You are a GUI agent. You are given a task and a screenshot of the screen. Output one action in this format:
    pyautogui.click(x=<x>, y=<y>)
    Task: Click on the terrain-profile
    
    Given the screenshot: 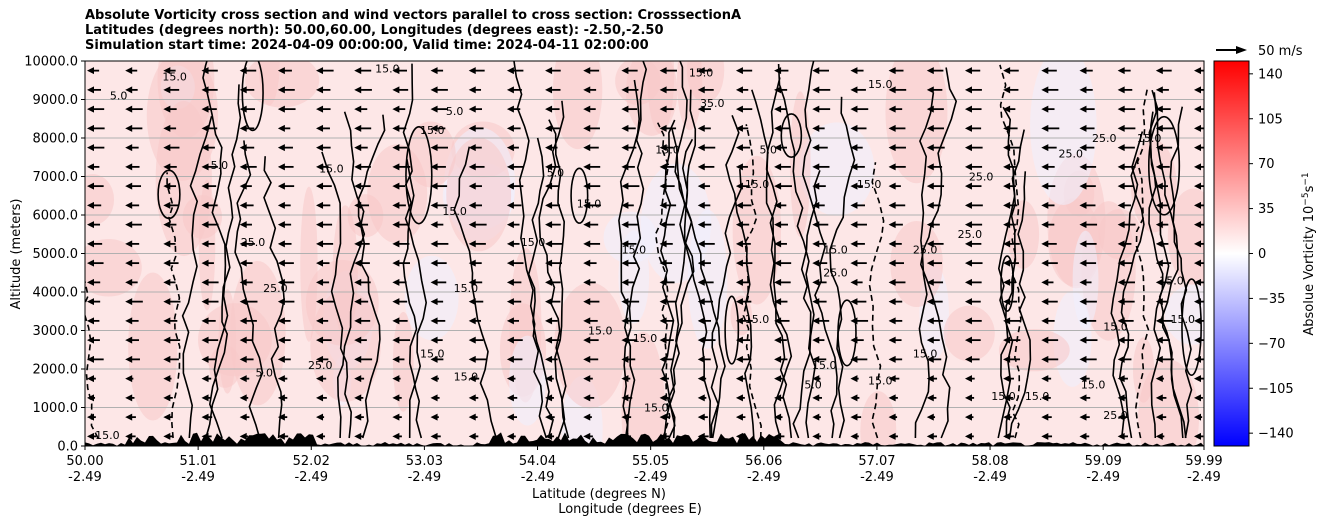 What is the action you would take?
    pyautogui.click(x=644, y=439)
    